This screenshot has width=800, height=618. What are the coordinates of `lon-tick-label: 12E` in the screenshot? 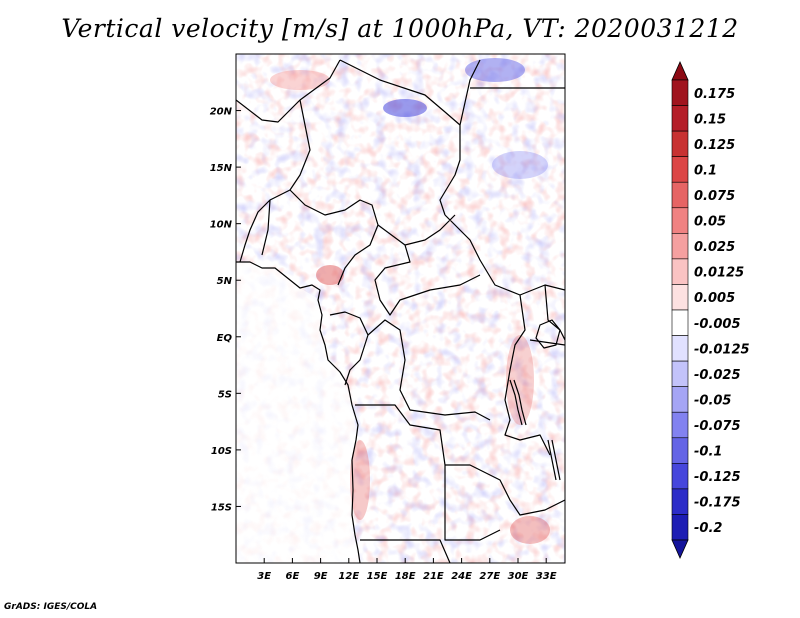 It's located at (348, 576).